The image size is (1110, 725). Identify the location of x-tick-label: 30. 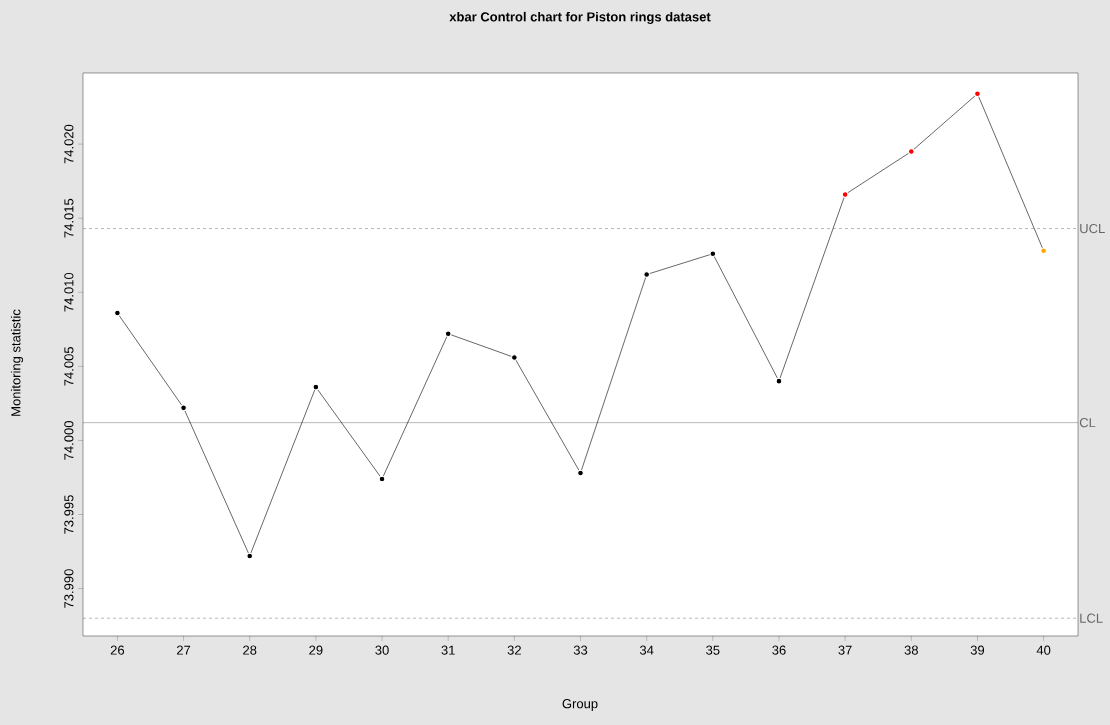
(382, 650).